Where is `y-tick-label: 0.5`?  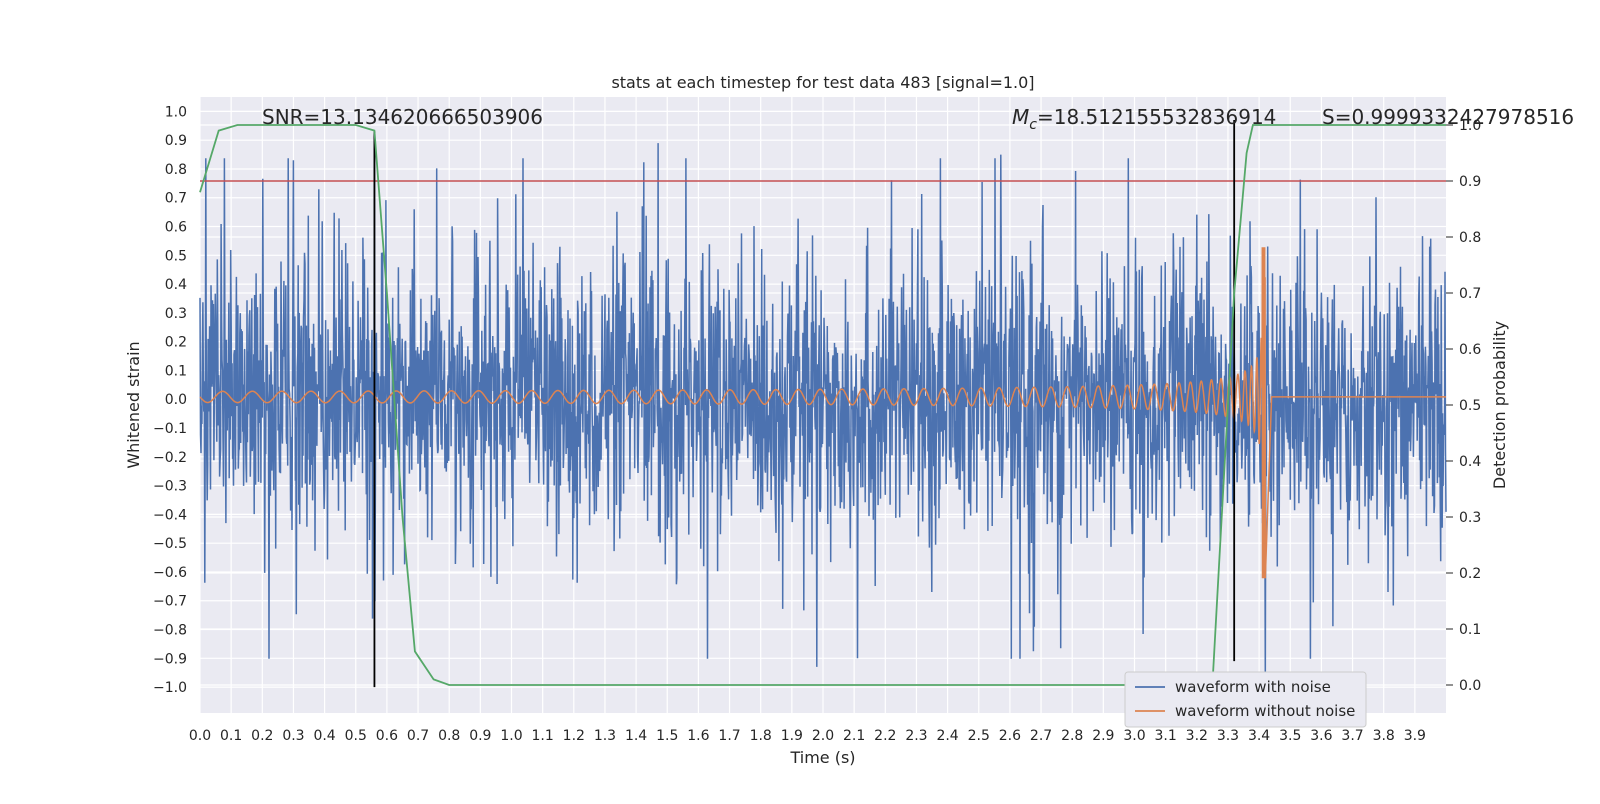
y-tick-label: 0.5 is located at coordinates (176, 256).